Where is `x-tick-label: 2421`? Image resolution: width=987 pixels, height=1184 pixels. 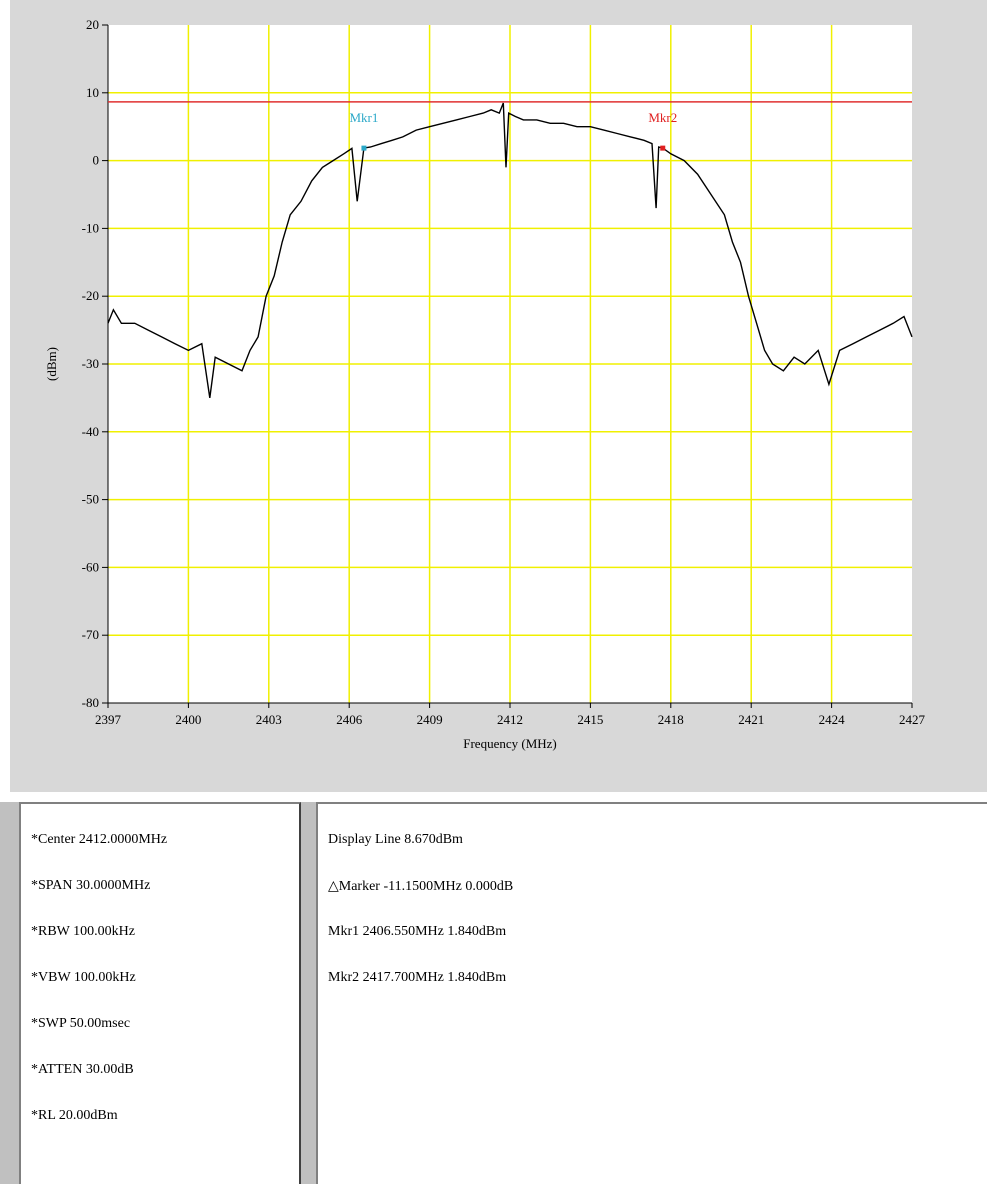 x-tick-label: 2421 is located at coordinates (751, 719).